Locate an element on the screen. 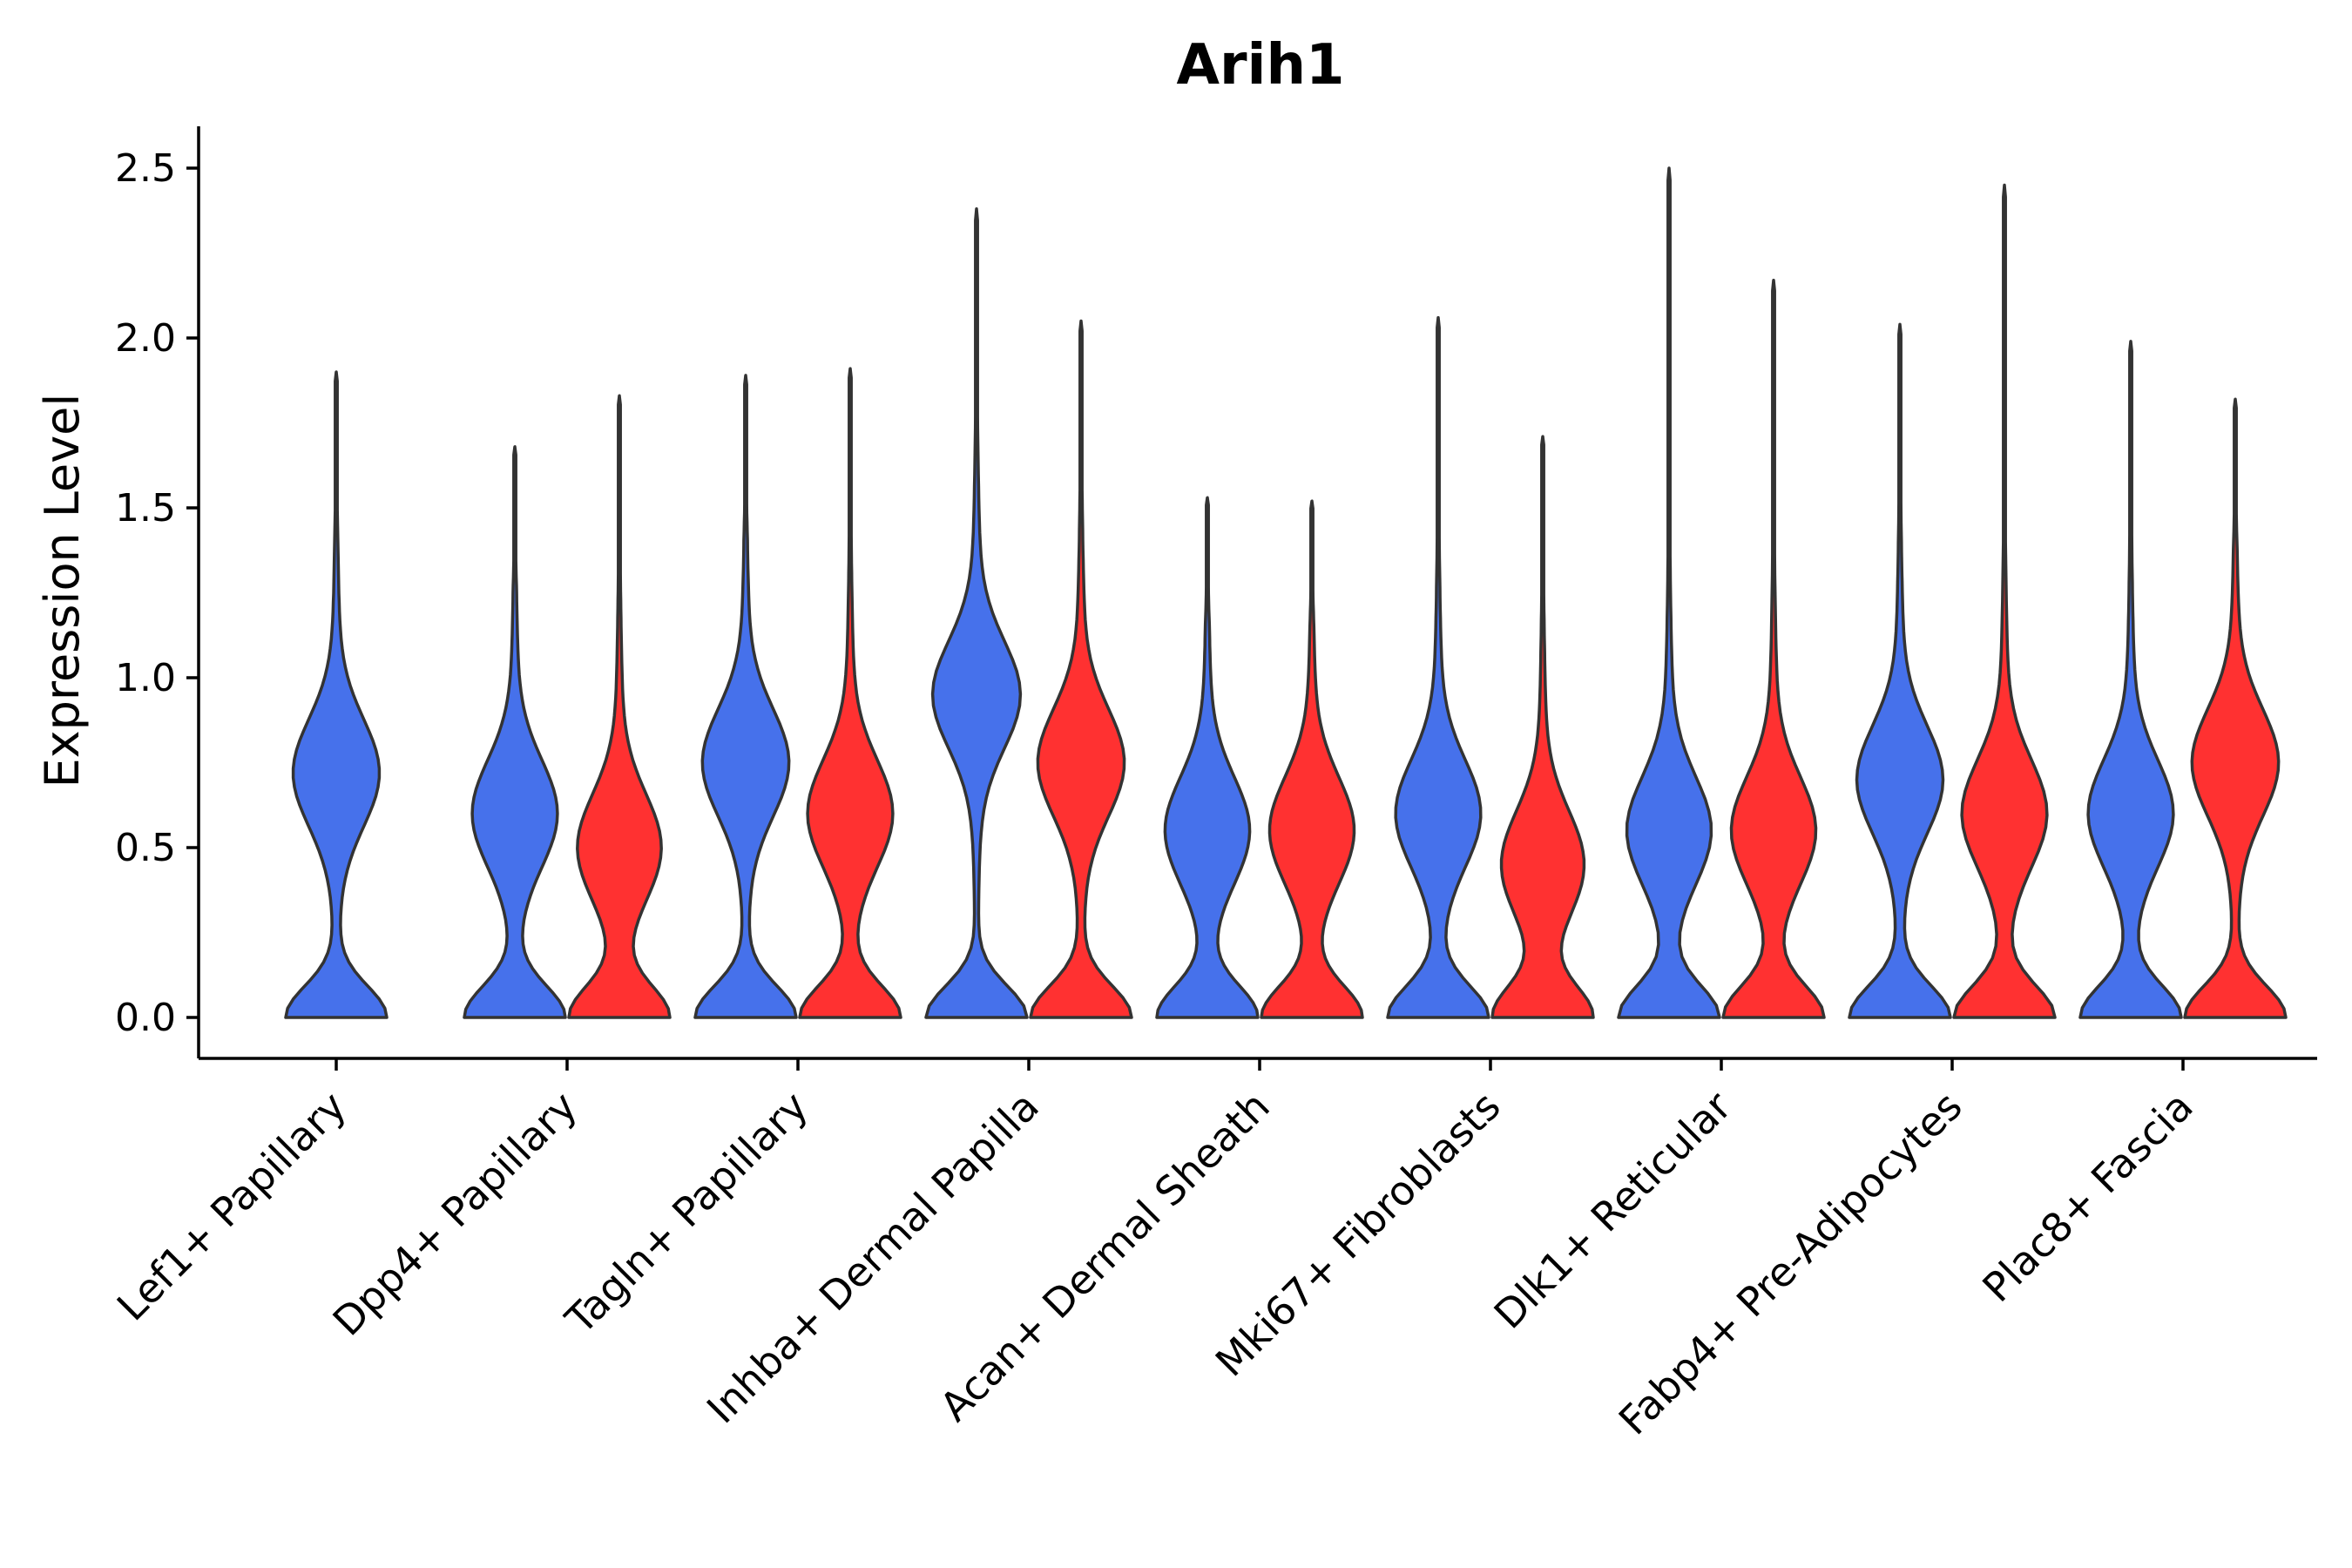 The height and width of the screenshot is (1568, 2352). x-tick-label: Plac8+ Fascia is located at coordinates (2087, 1197).